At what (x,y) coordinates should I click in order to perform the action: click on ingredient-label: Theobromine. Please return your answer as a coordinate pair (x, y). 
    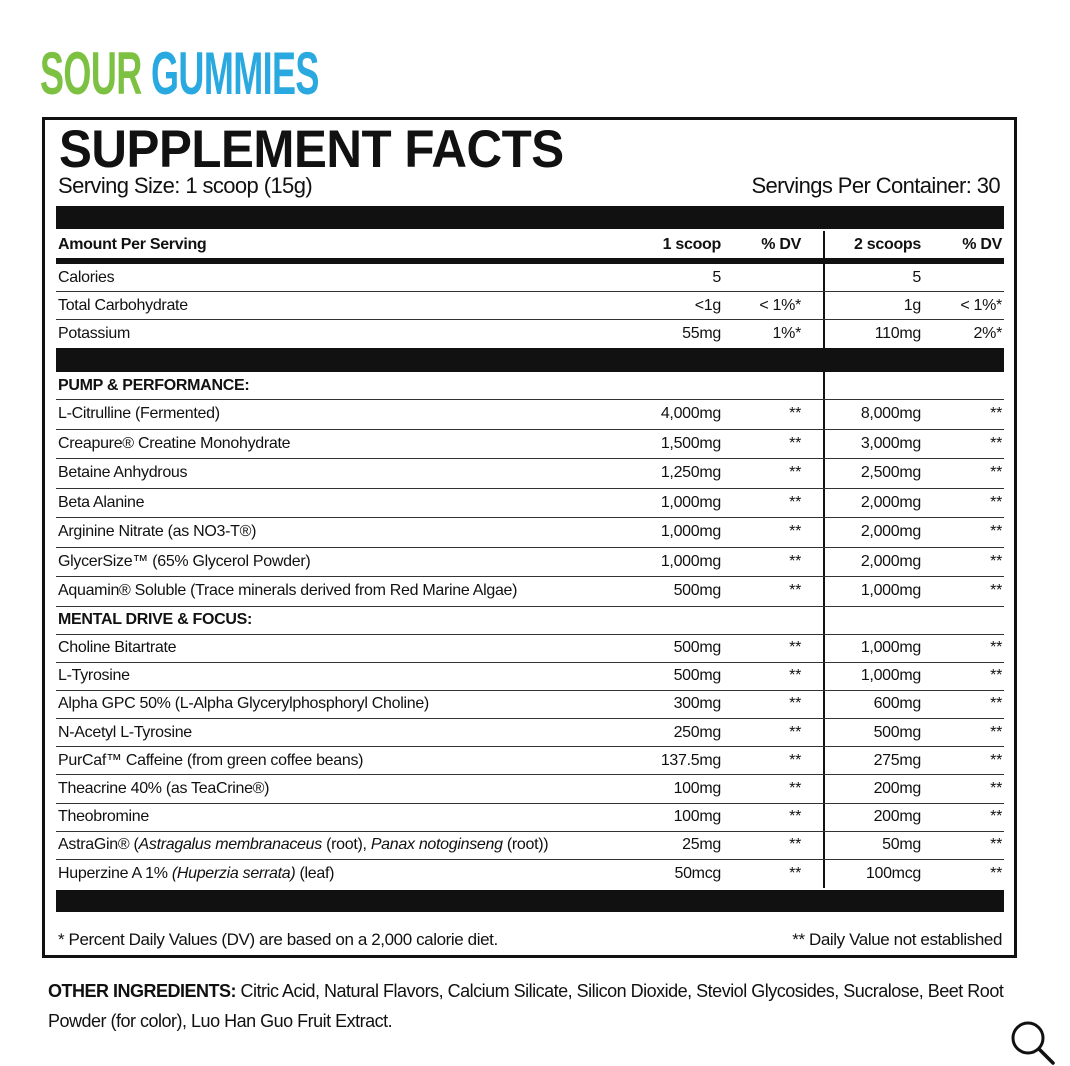
    Looking at the image, I should click on (103, 817).